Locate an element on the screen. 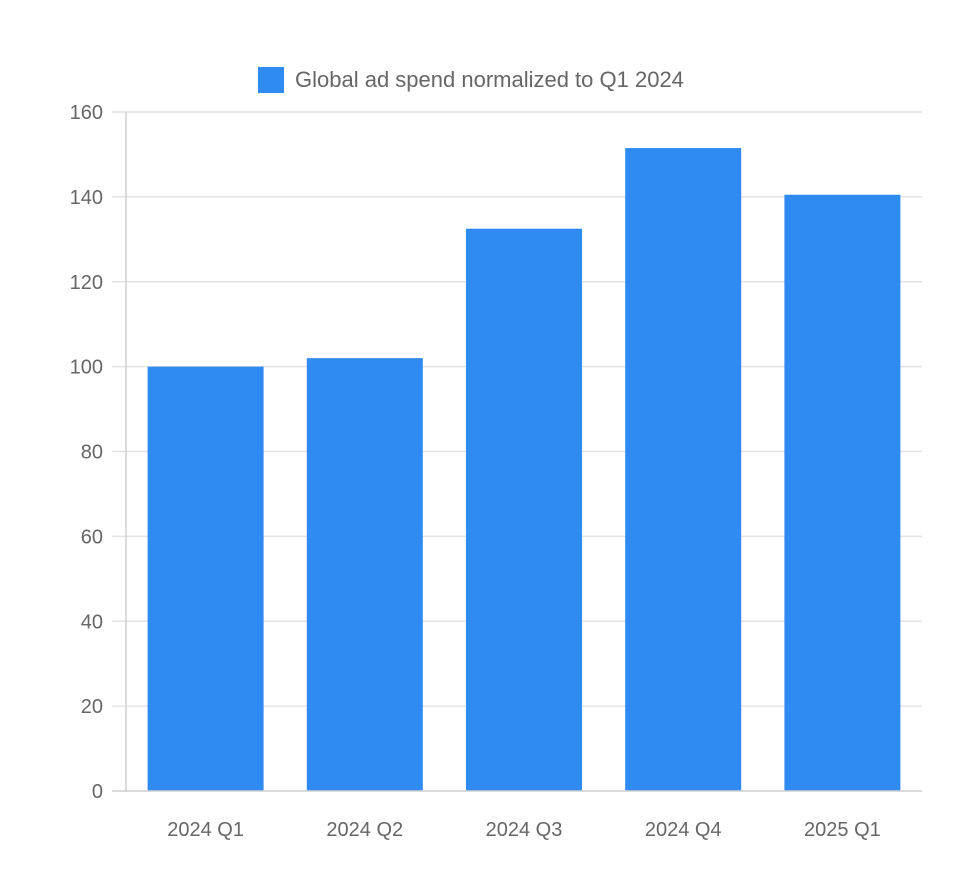  legend: Global ad spend normalized to Q1 2024 is located at coordinates (471, 80).